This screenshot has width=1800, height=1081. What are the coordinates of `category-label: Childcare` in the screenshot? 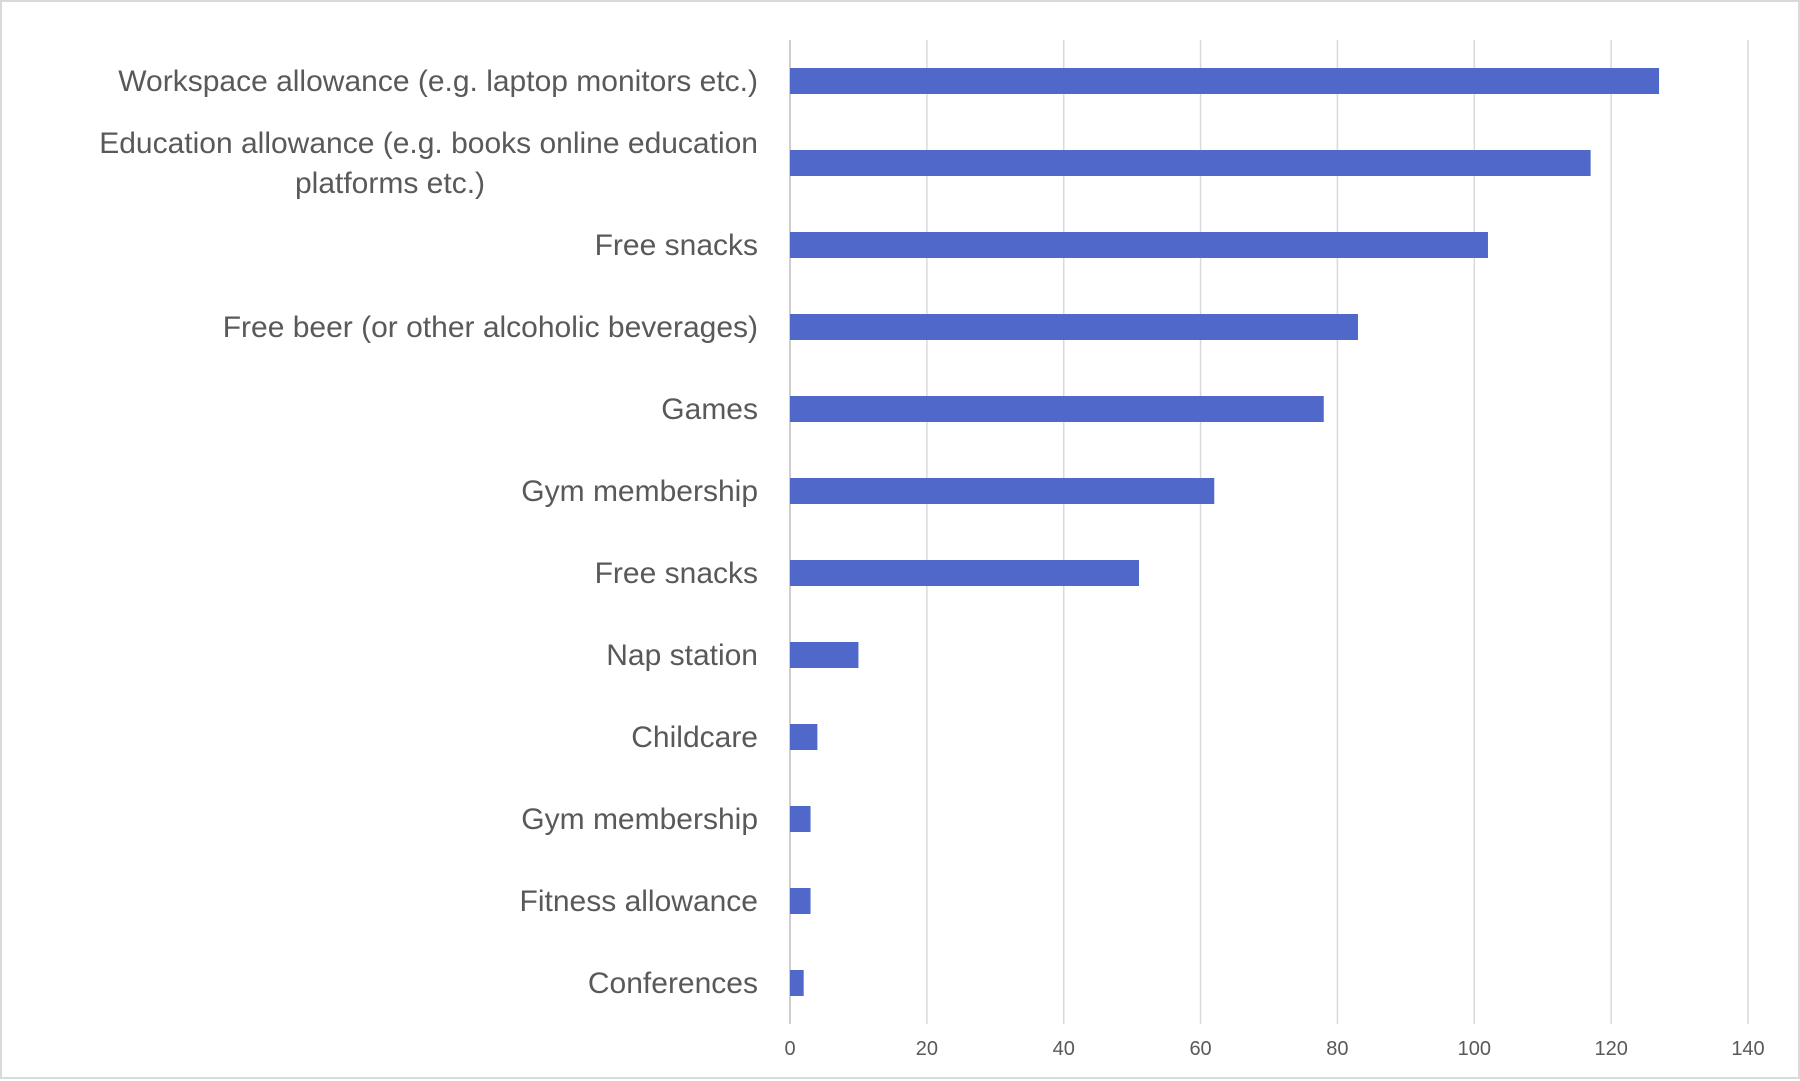 It's located at (694, 737).